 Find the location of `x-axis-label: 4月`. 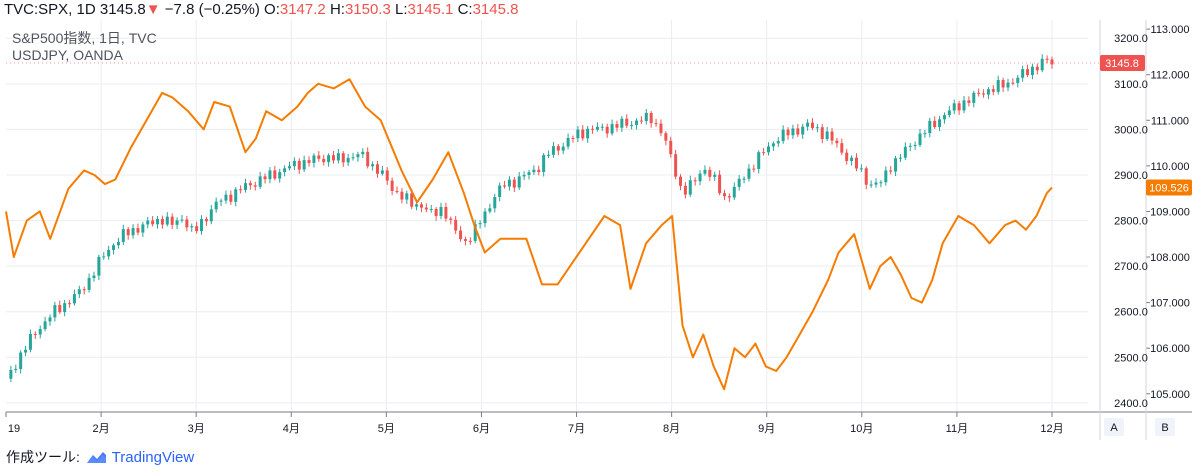

x-axis-label: 4月 is located at coordinates (291, 429).